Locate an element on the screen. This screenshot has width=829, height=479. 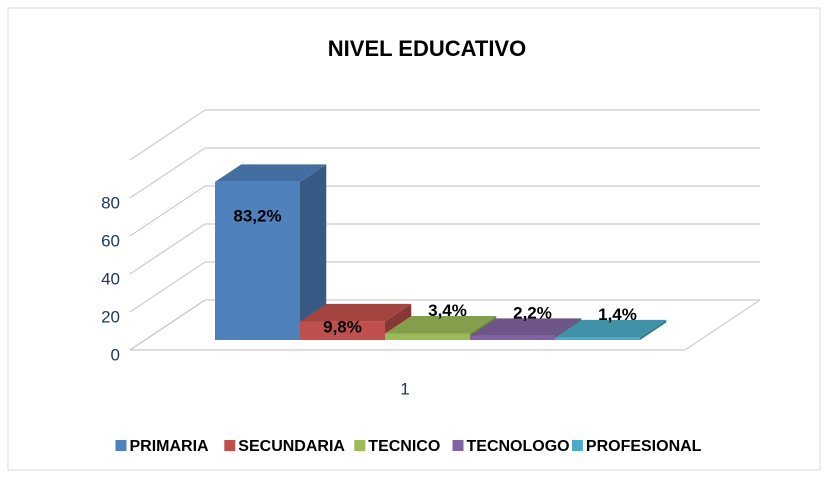
y-tick-label: 40 is located at coordinates (110, 278).